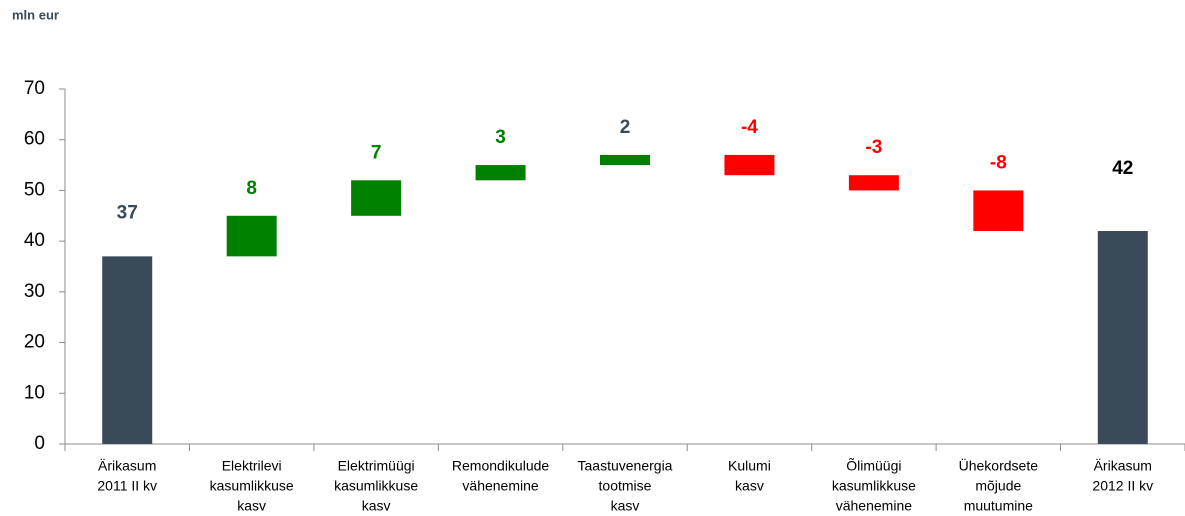  I want to click on data-label: 7, so click(376, 152).